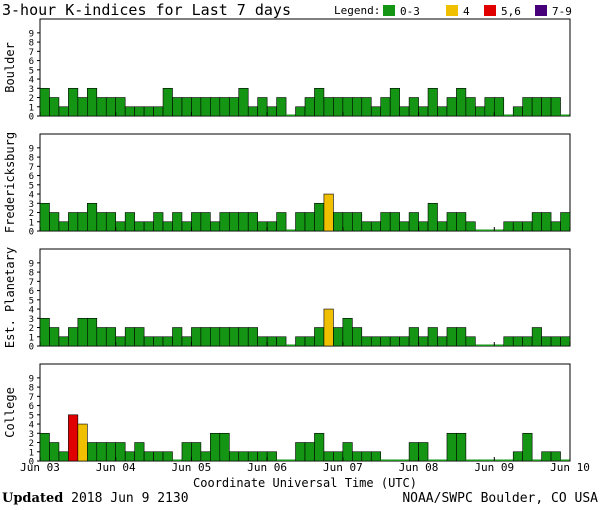  Describe the element at coordinates (466, 11) in the screenshot. I see `legend-entry-4: 4` at that location.